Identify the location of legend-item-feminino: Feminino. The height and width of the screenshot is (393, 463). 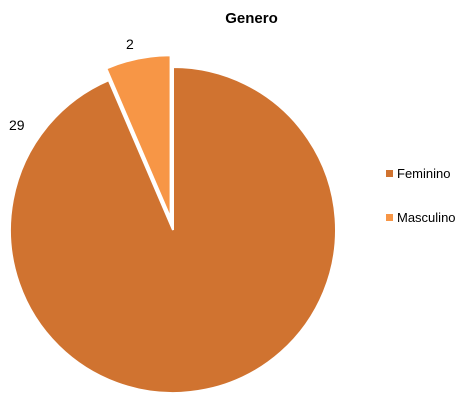
(421, 173).